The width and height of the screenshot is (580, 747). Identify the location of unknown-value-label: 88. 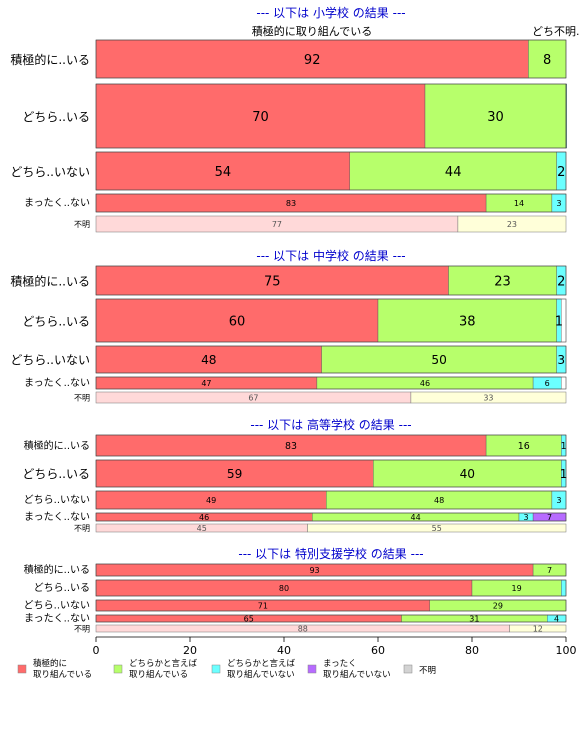
(303, 629).